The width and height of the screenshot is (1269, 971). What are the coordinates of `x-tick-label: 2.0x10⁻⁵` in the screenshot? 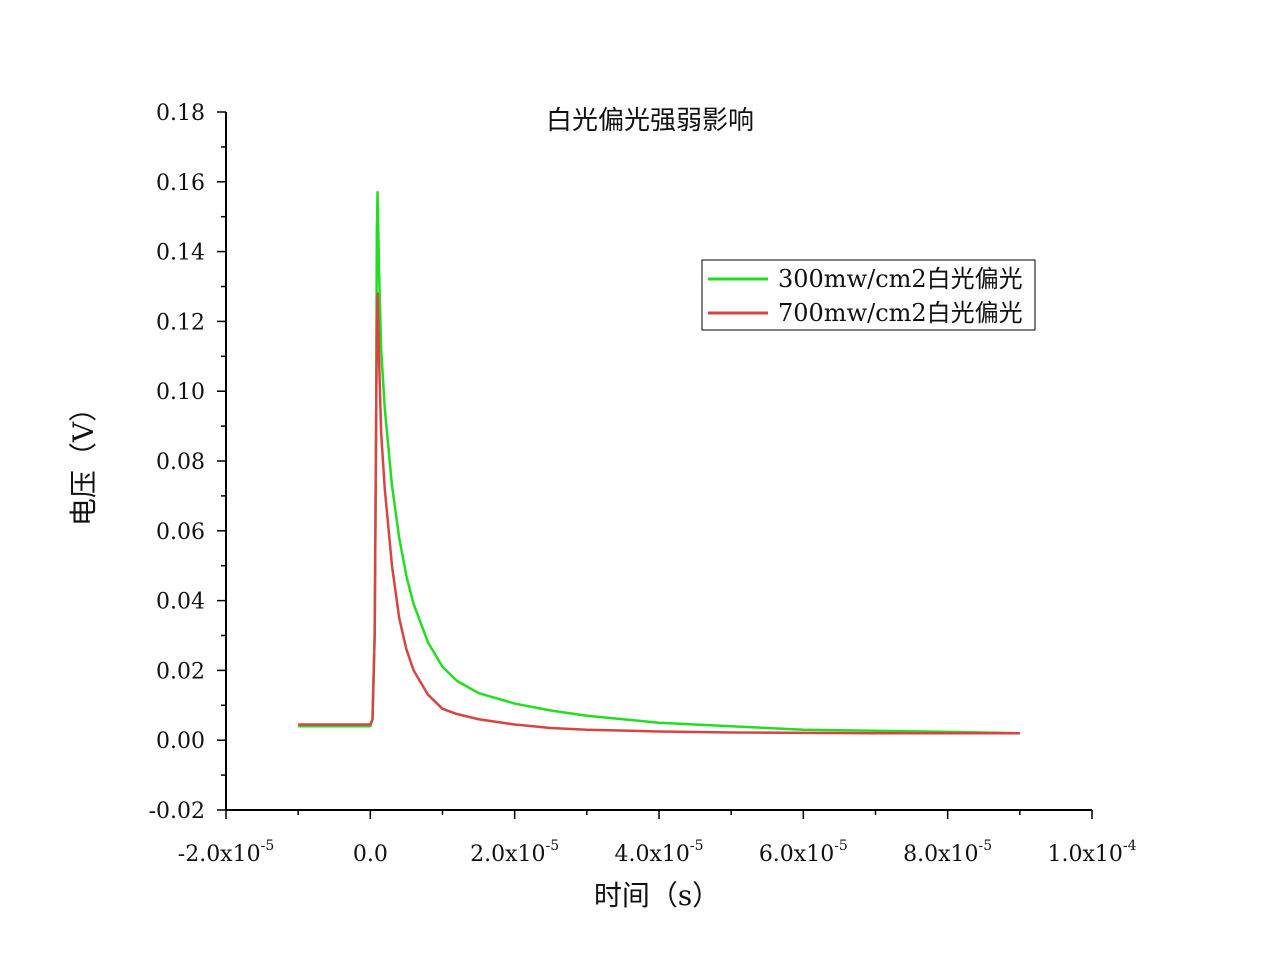 It's located at (514, 852).